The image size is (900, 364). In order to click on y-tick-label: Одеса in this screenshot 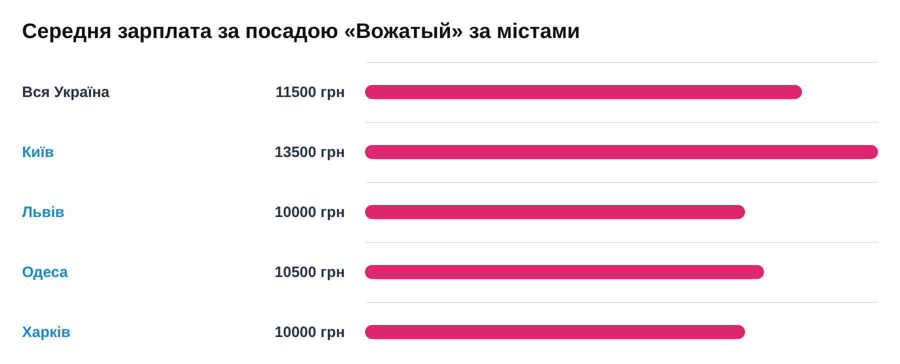, I will do `click(45, 272)`.